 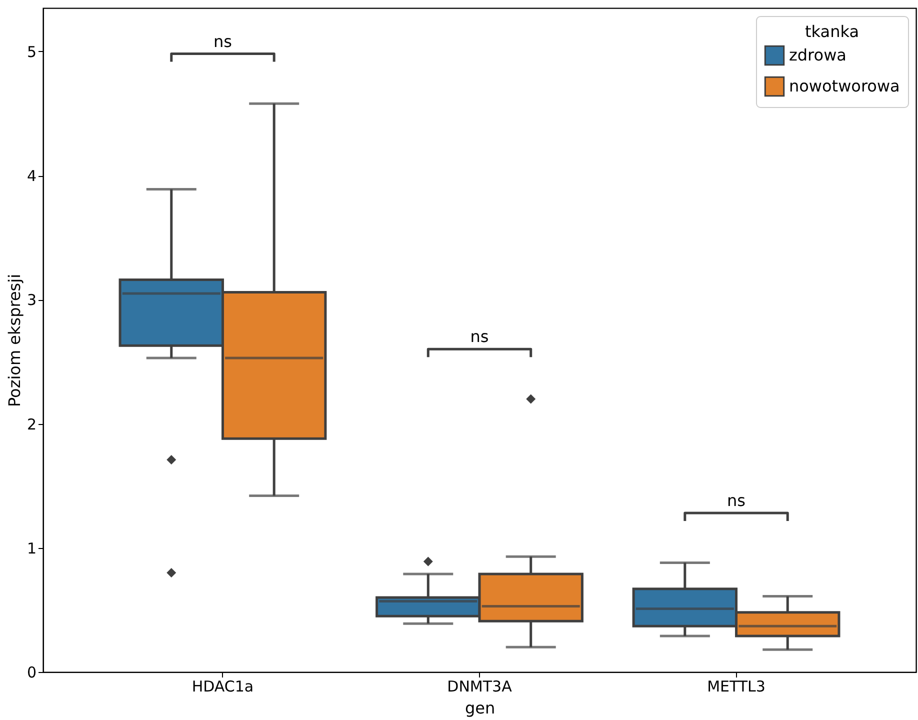 I want to click on legend-title: tkanka, so click(x=832, y=31).